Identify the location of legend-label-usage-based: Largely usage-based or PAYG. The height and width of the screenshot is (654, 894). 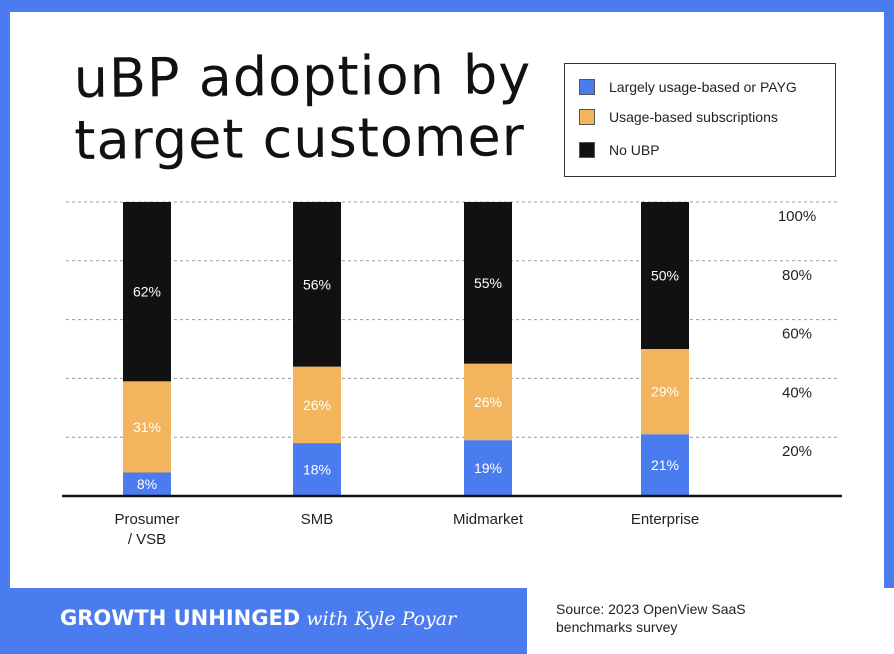
(703, 87).